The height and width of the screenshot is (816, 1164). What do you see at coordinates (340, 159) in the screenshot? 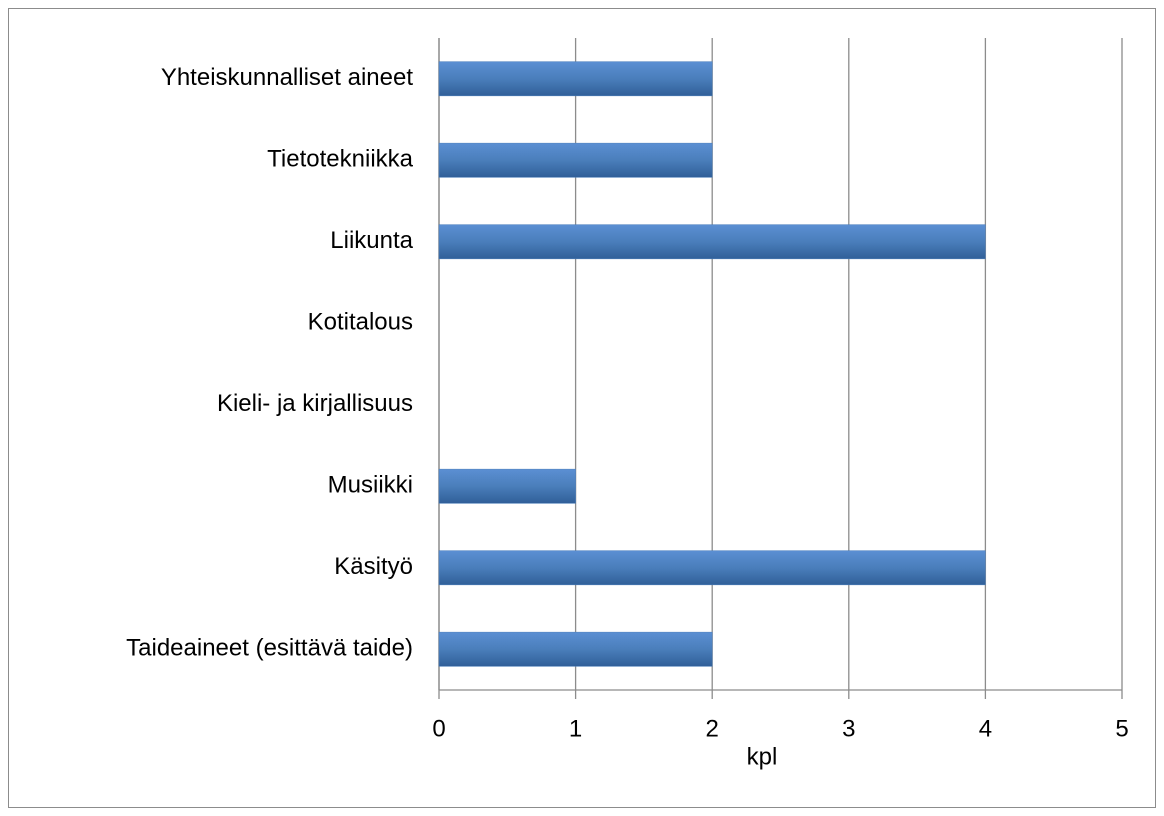
I see `y-tick-label: Tietotekniikka` at bounding box center [340, 159].